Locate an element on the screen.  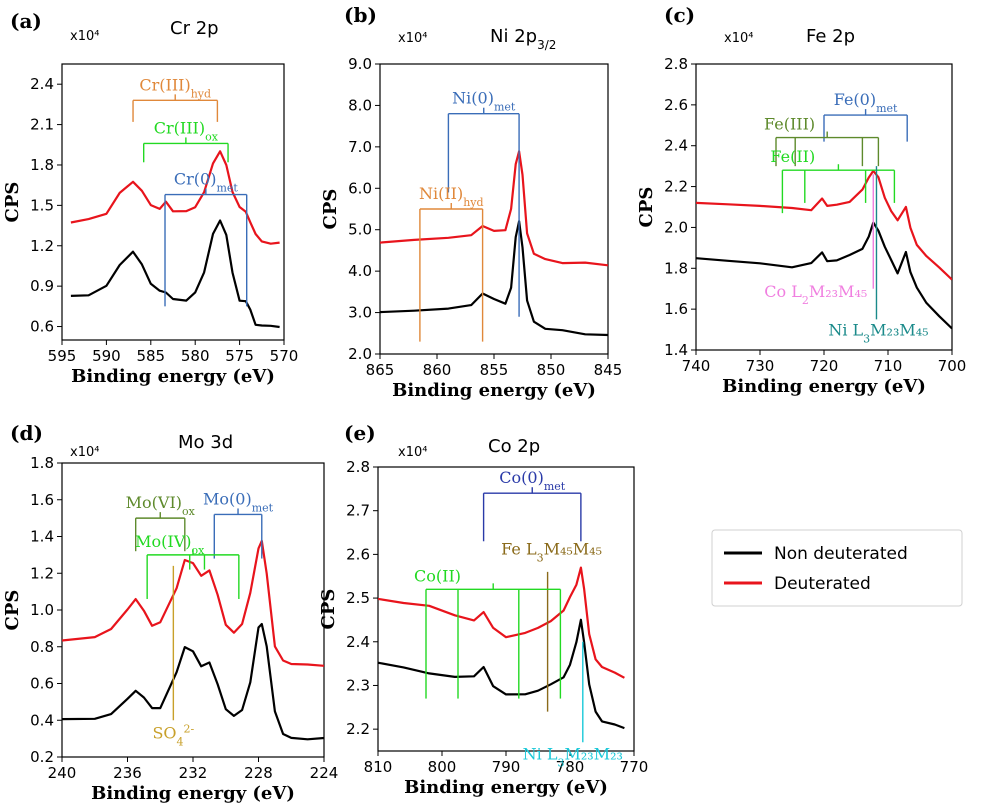
x-tick-label: 770 is located at coordinates (634, 767).